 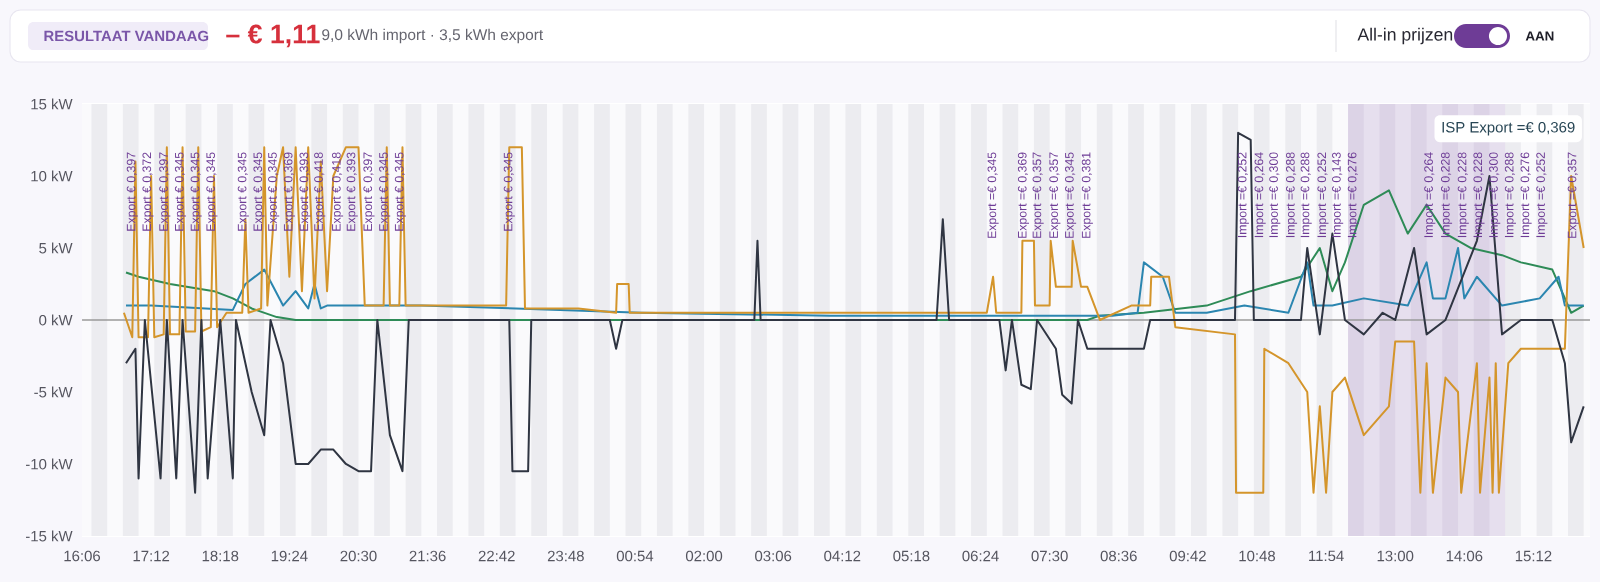 I want to click on text: All-in prijzen, so click(x=1405, y=36).